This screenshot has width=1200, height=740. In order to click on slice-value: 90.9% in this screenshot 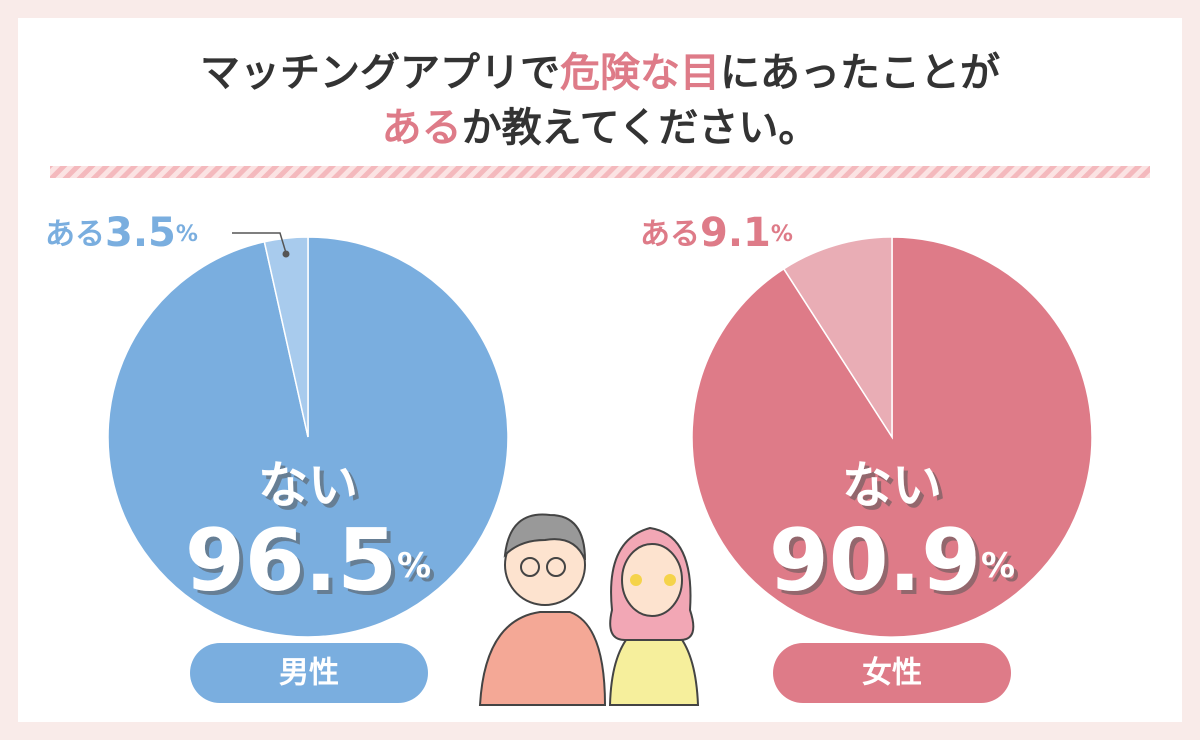, I will do `click(892, 561)`.